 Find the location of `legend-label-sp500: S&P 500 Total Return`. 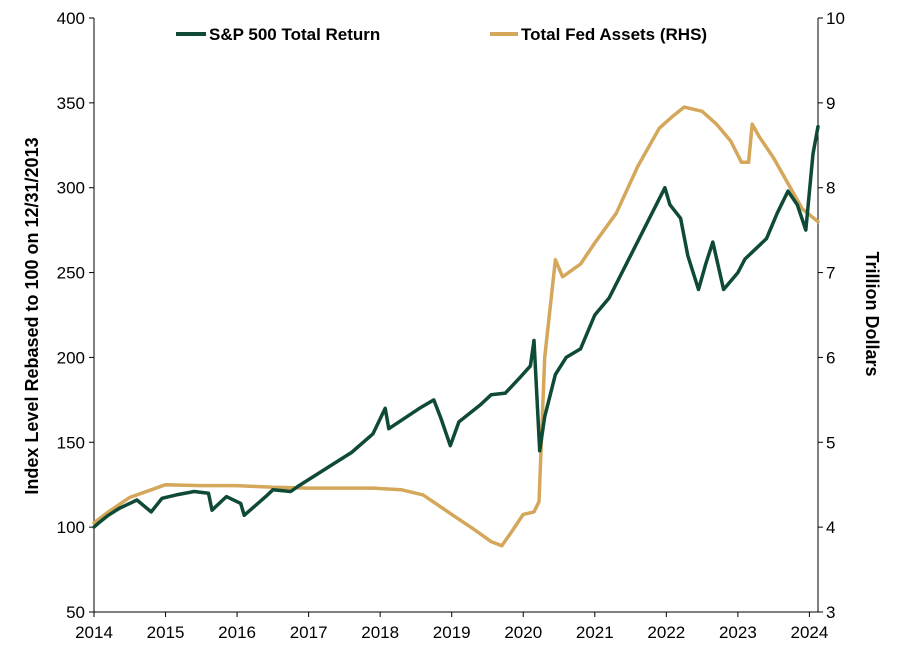

legend-label-sp500: S&P 500 Total Return is located at coordinates (294, 34).